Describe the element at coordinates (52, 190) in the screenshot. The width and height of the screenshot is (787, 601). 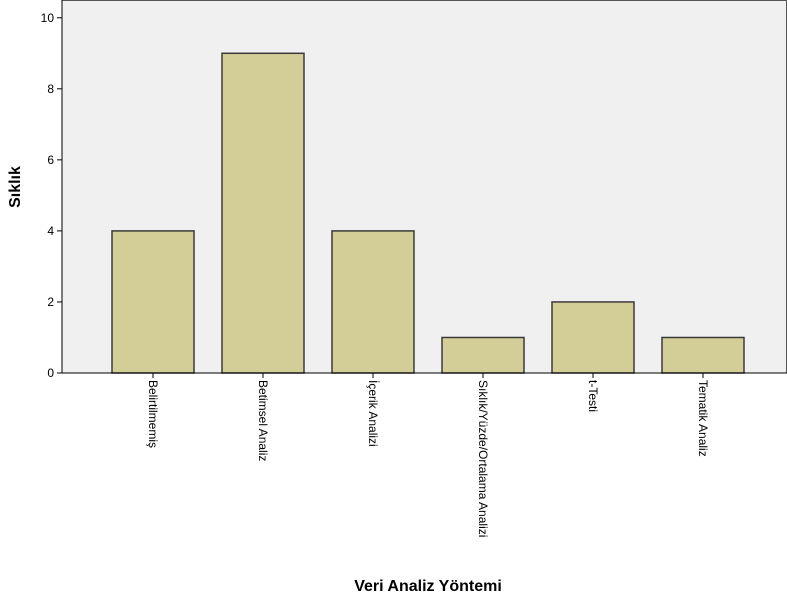
I see `y-axis: 0 2 4 6 8 10` at that location.